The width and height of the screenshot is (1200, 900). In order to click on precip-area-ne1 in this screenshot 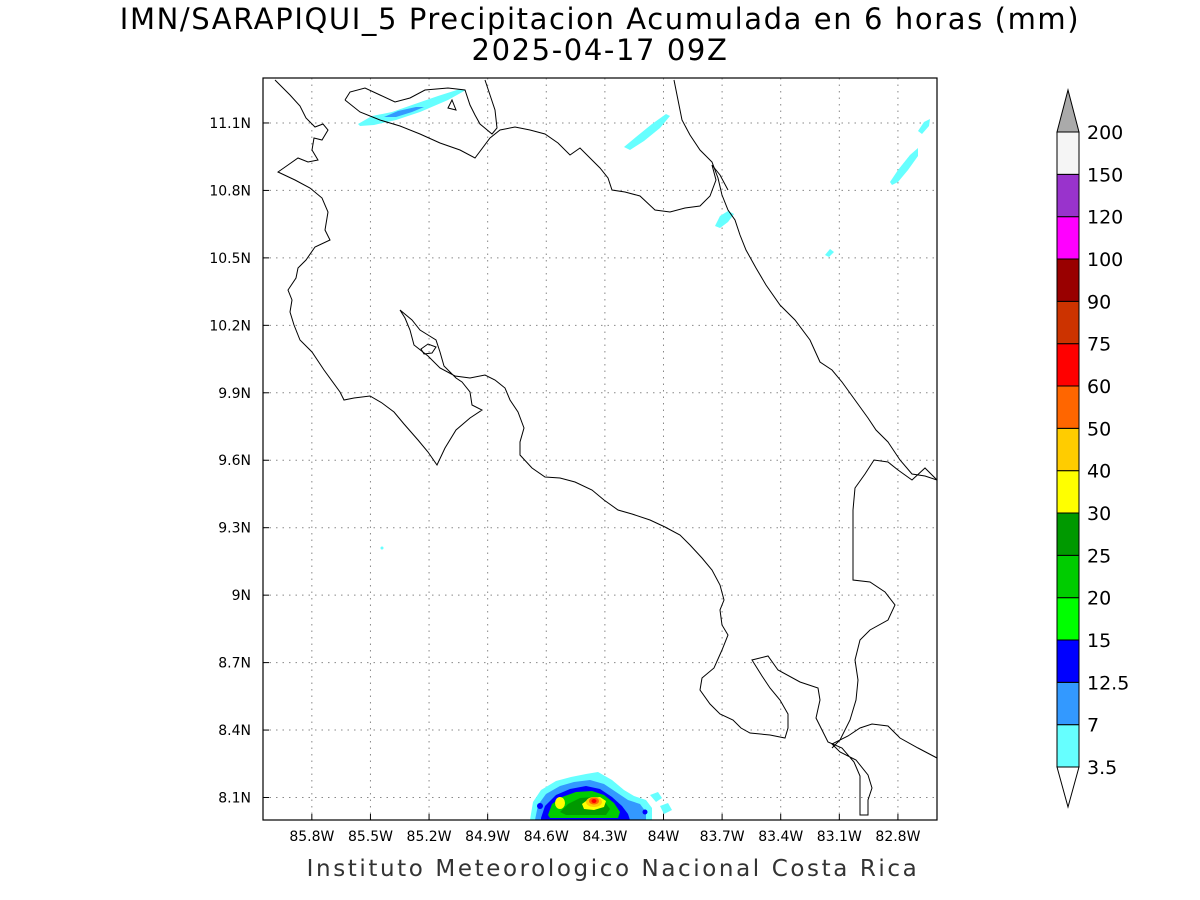, I will do `click(904, 166)`.